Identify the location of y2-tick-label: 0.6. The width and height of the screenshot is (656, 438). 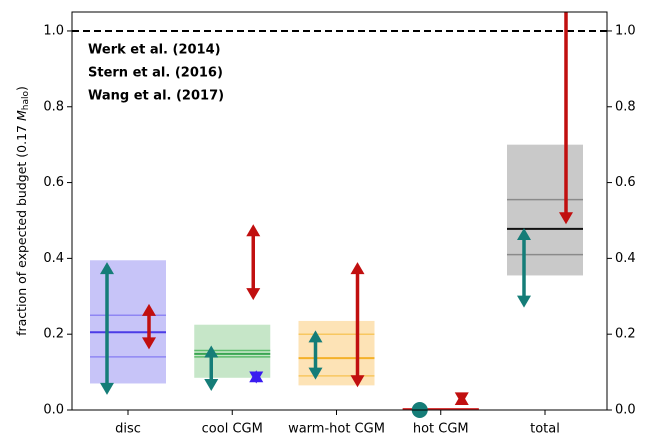
(625, 182).